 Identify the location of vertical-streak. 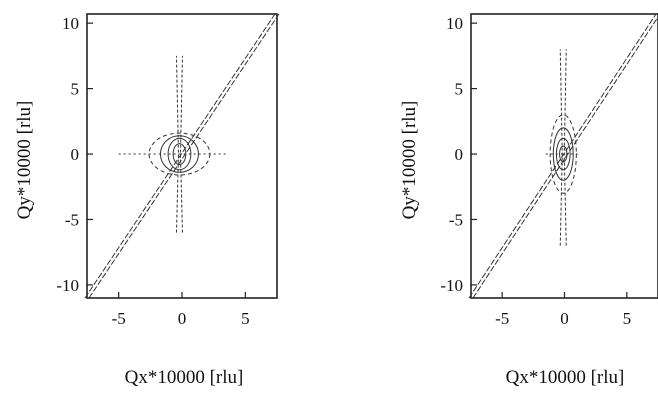
(179, 144).